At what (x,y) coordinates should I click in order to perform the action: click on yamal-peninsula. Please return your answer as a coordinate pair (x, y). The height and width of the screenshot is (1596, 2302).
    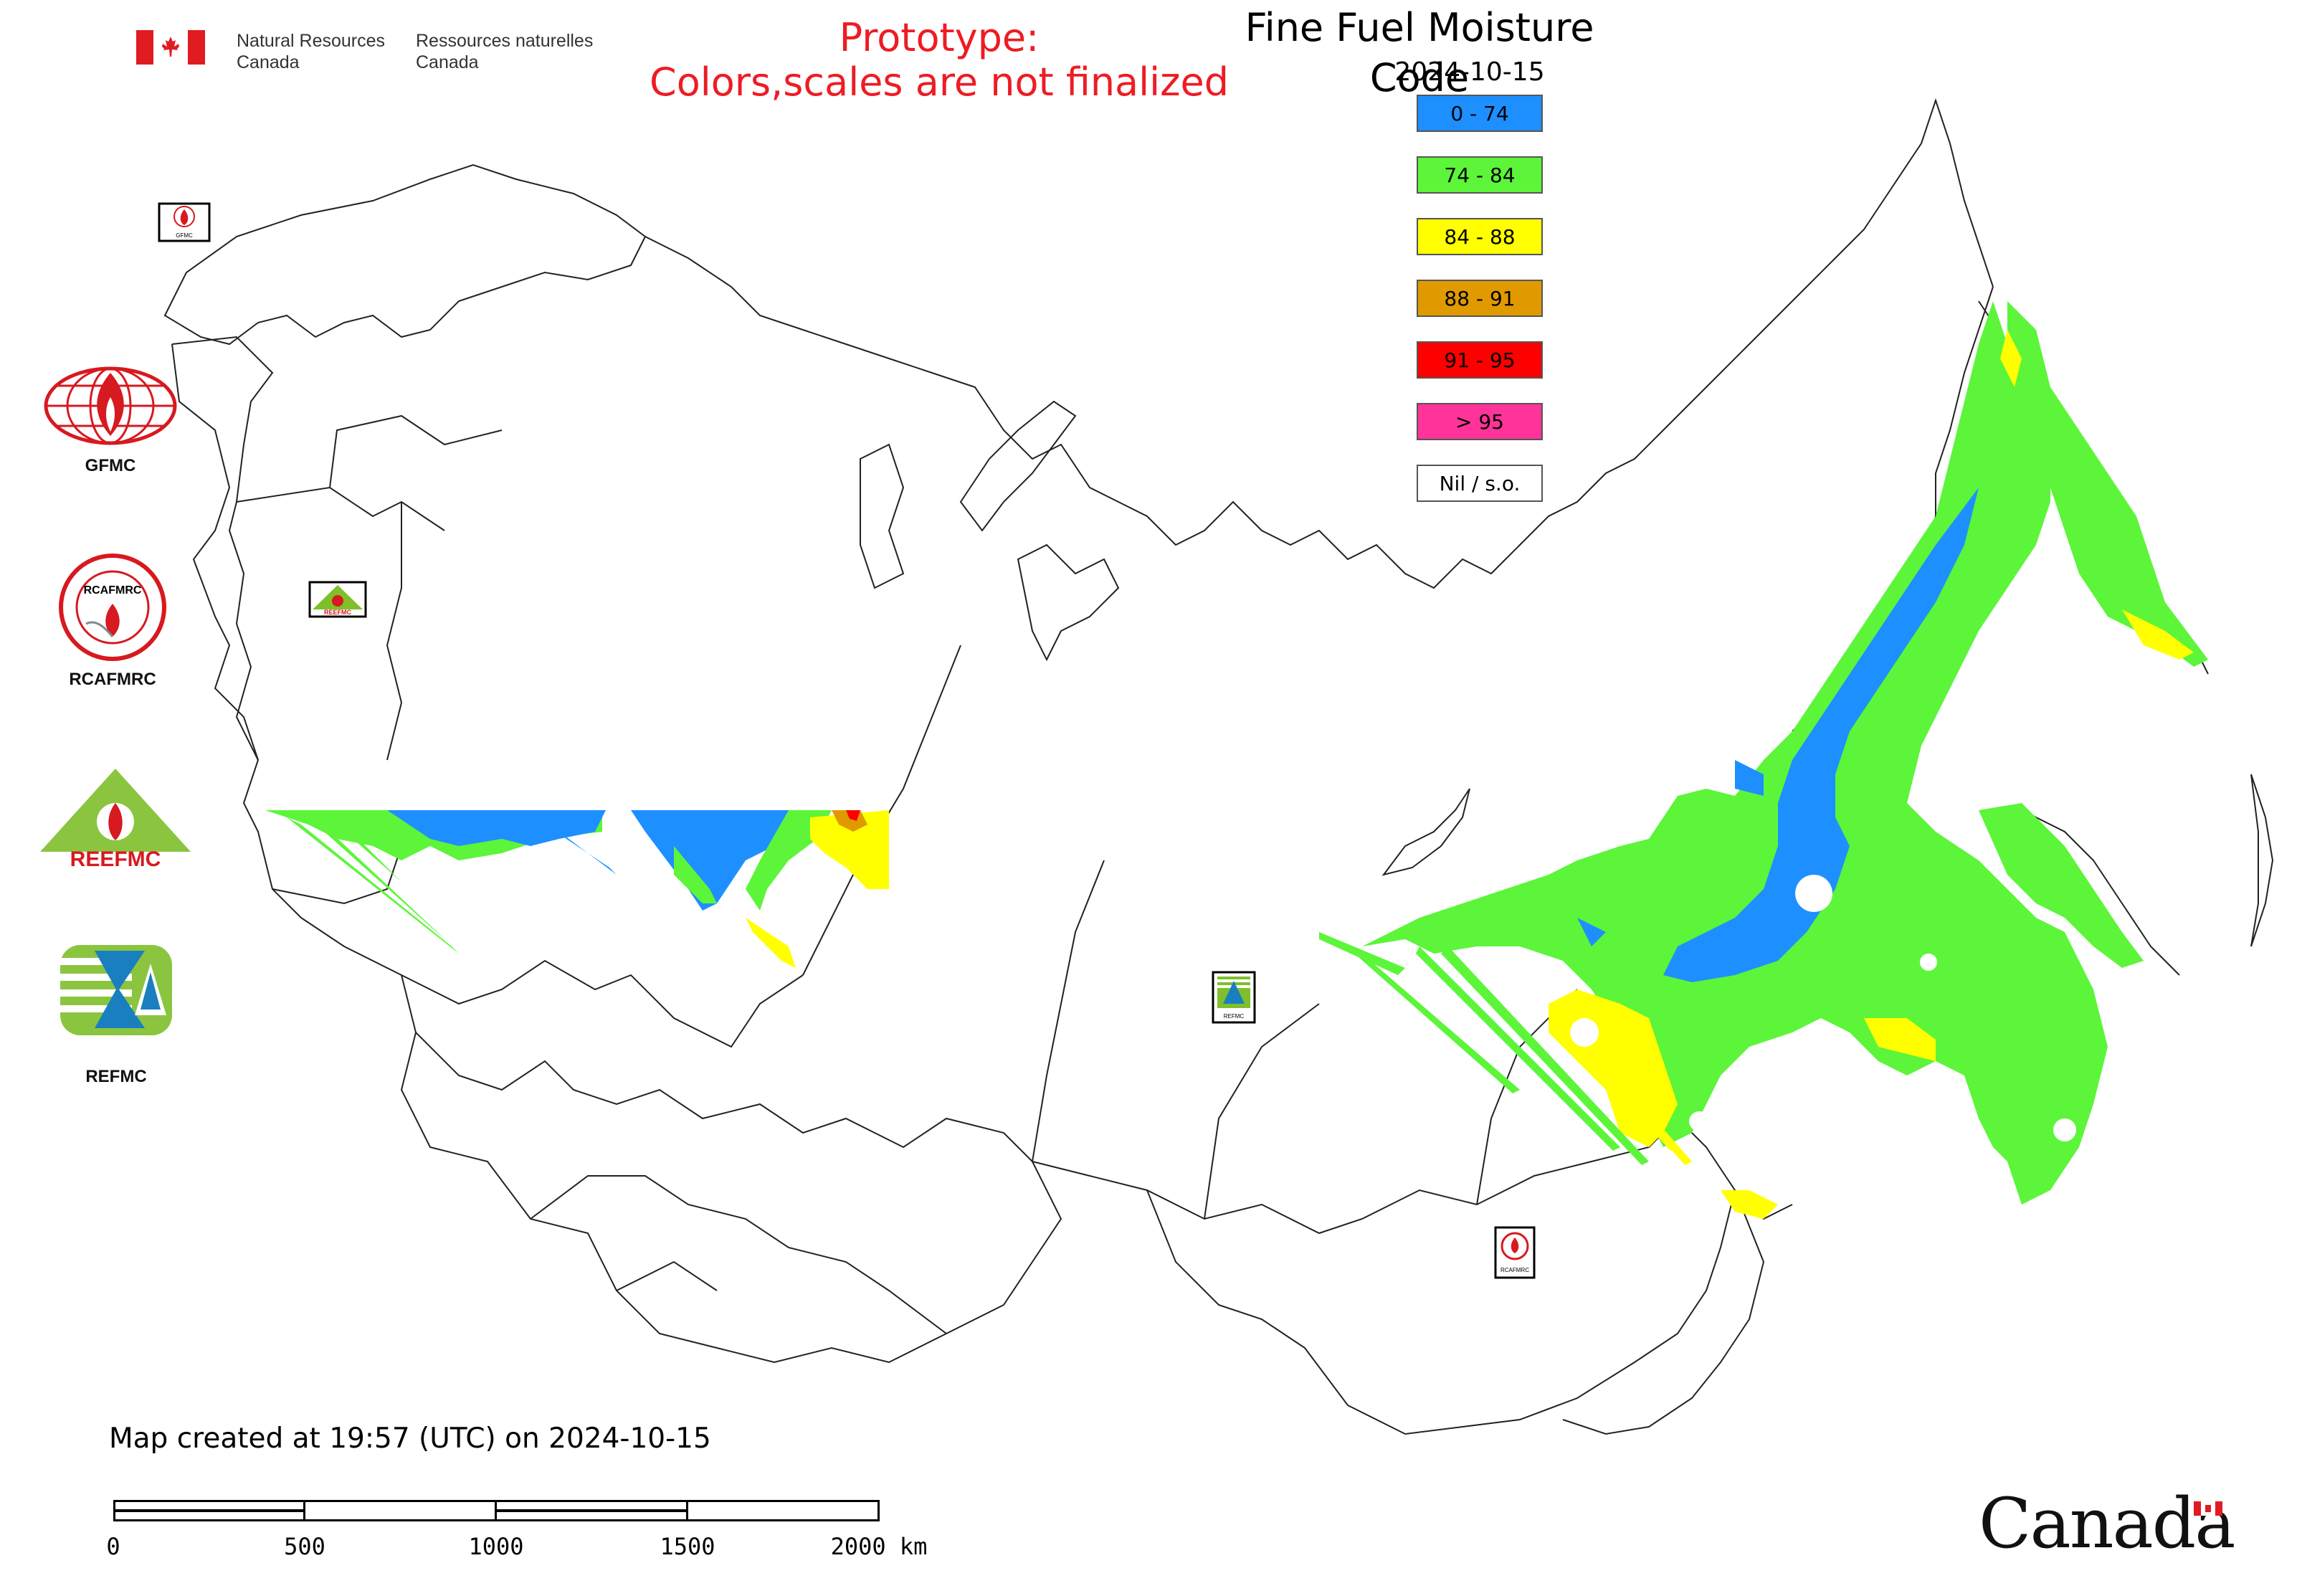
    Looking at the image, I should click on (883, 516).